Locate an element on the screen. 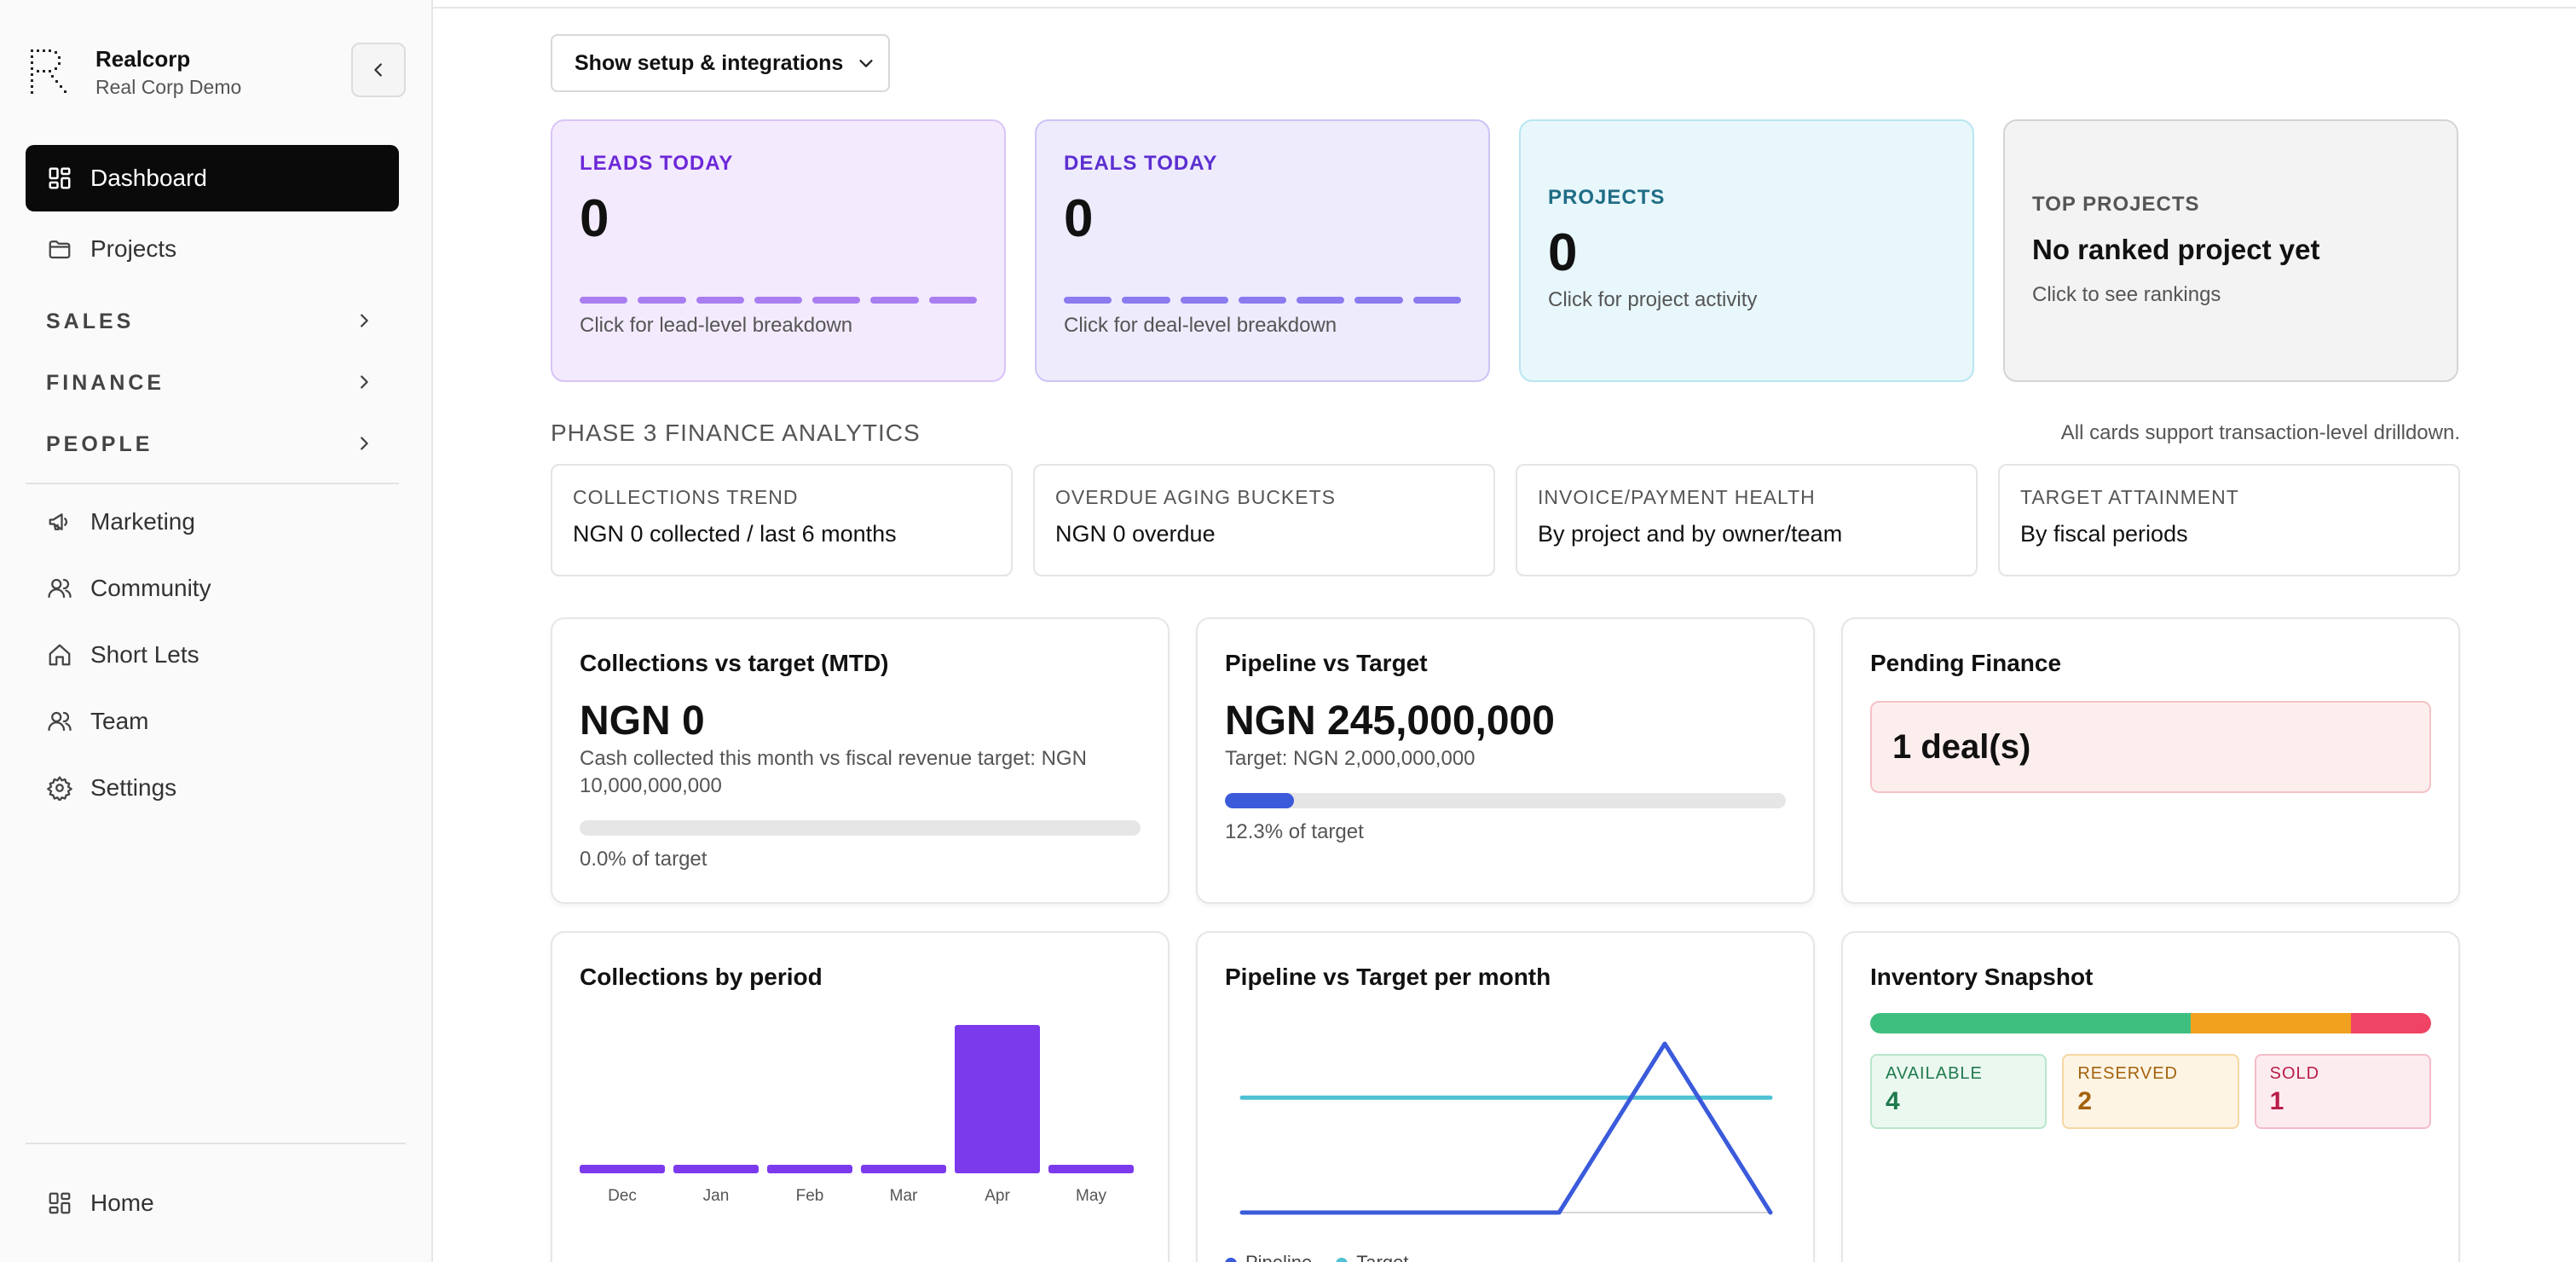 This screenshot has height=1262, width=2576. analytics-card-overdue-aging: OVERDUE AGING BUCKETS NGN 0 overdue is located at coordinates (1264, 520).